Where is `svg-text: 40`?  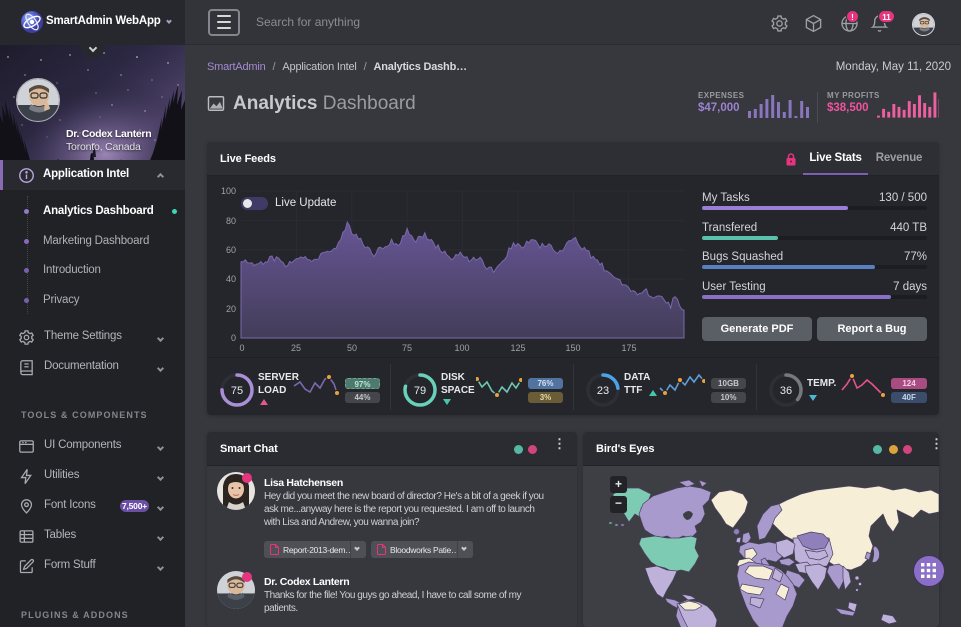
svg-text: 40 is located at coordinates (231, 279).